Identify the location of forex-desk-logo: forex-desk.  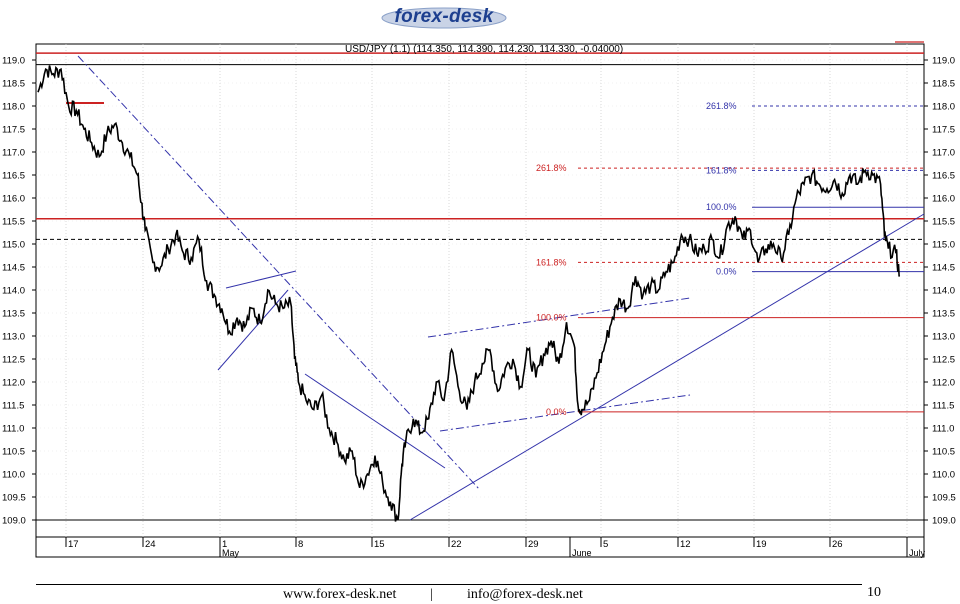
(444, 17).